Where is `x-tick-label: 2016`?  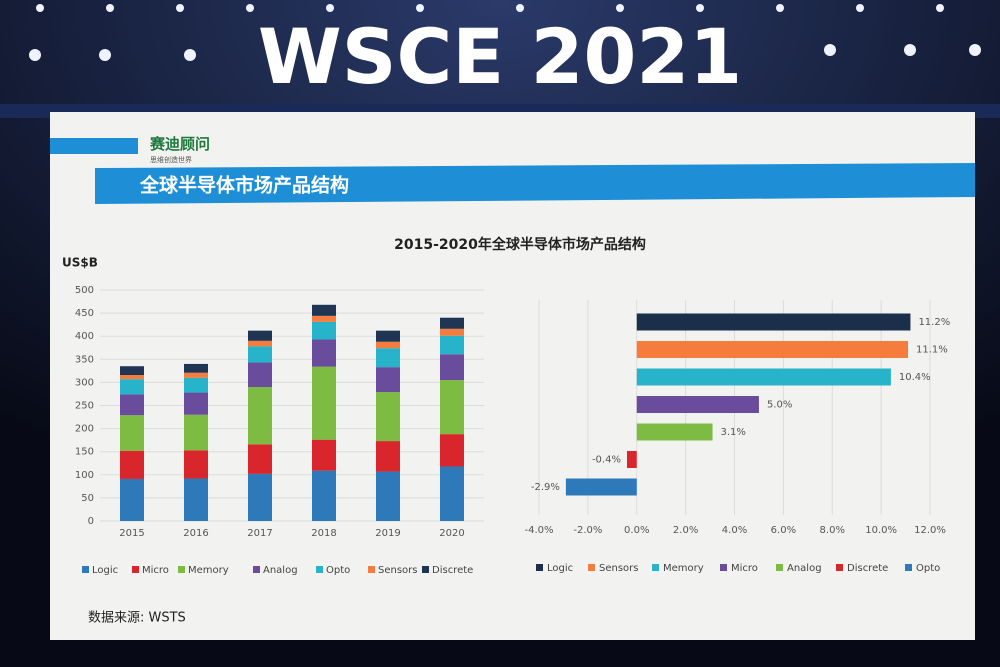 x-tick-label: 2016 is located at coordinates (195, 533).